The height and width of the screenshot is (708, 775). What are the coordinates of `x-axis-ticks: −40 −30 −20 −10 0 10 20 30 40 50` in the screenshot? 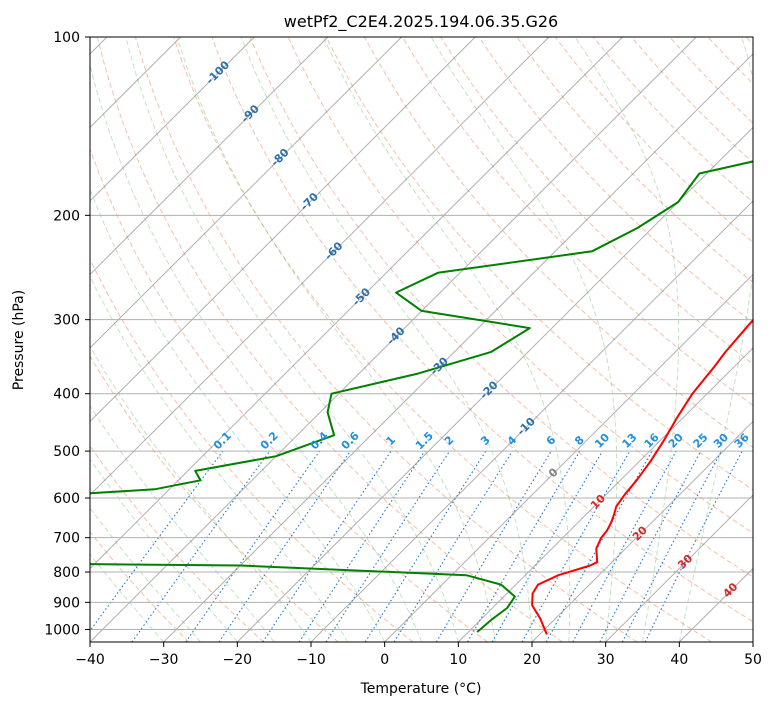 It's located at (418, 655).